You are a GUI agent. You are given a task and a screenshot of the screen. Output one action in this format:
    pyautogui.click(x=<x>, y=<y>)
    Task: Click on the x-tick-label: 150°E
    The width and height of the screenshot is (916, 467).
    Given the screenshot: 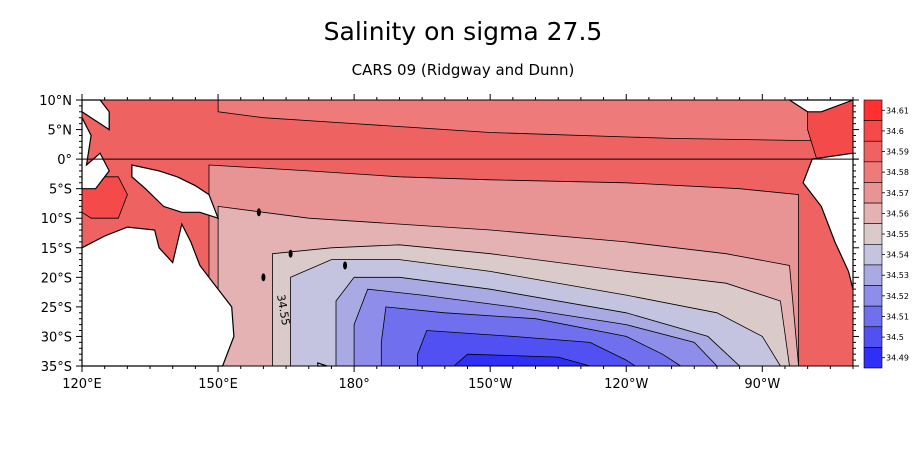 What is the action you would take?
    pyautogui.click(x=218, y=384)
    